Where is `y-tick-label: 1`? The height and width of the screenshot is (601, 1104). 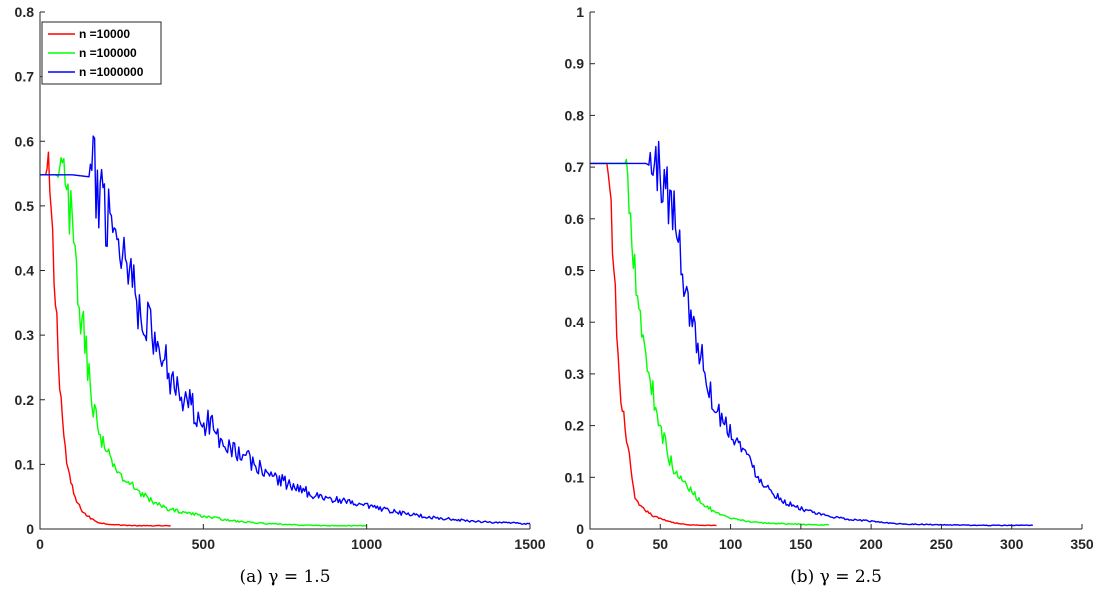
y-tick-label: 1 is located at coordinates (580, 12).